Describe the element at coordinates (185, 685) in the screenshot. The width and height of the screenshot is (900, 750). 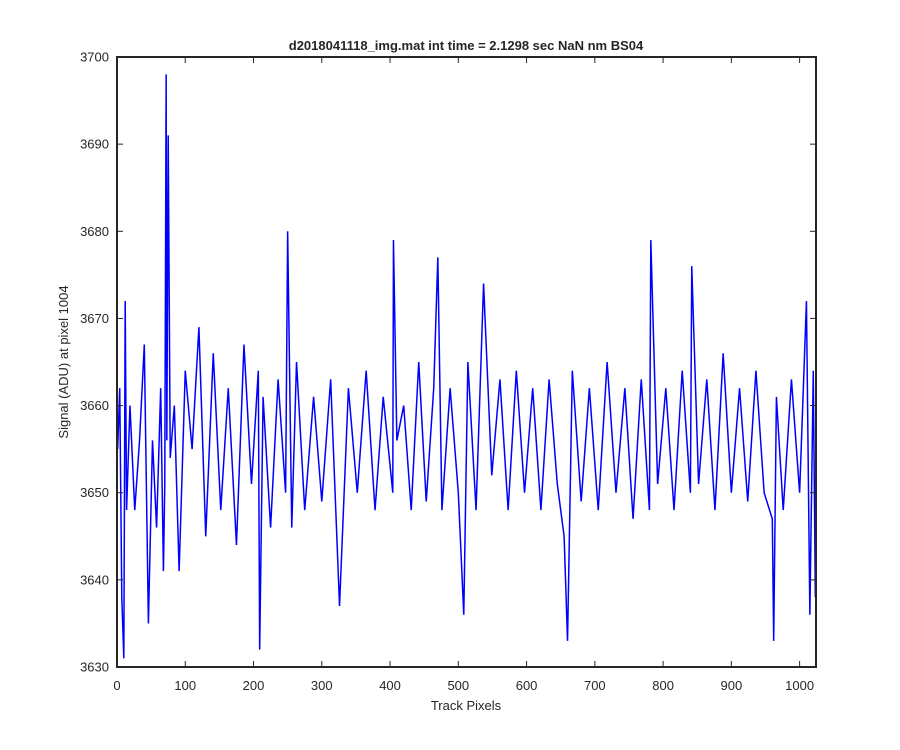
I see `x-tick-label: 100` at that location.